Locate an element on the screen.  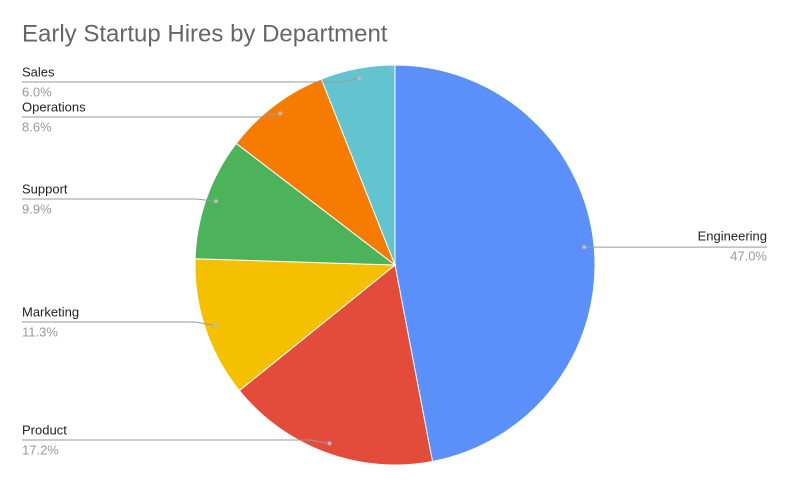
slice-label: Marketing is located at coordinates (50, 311).